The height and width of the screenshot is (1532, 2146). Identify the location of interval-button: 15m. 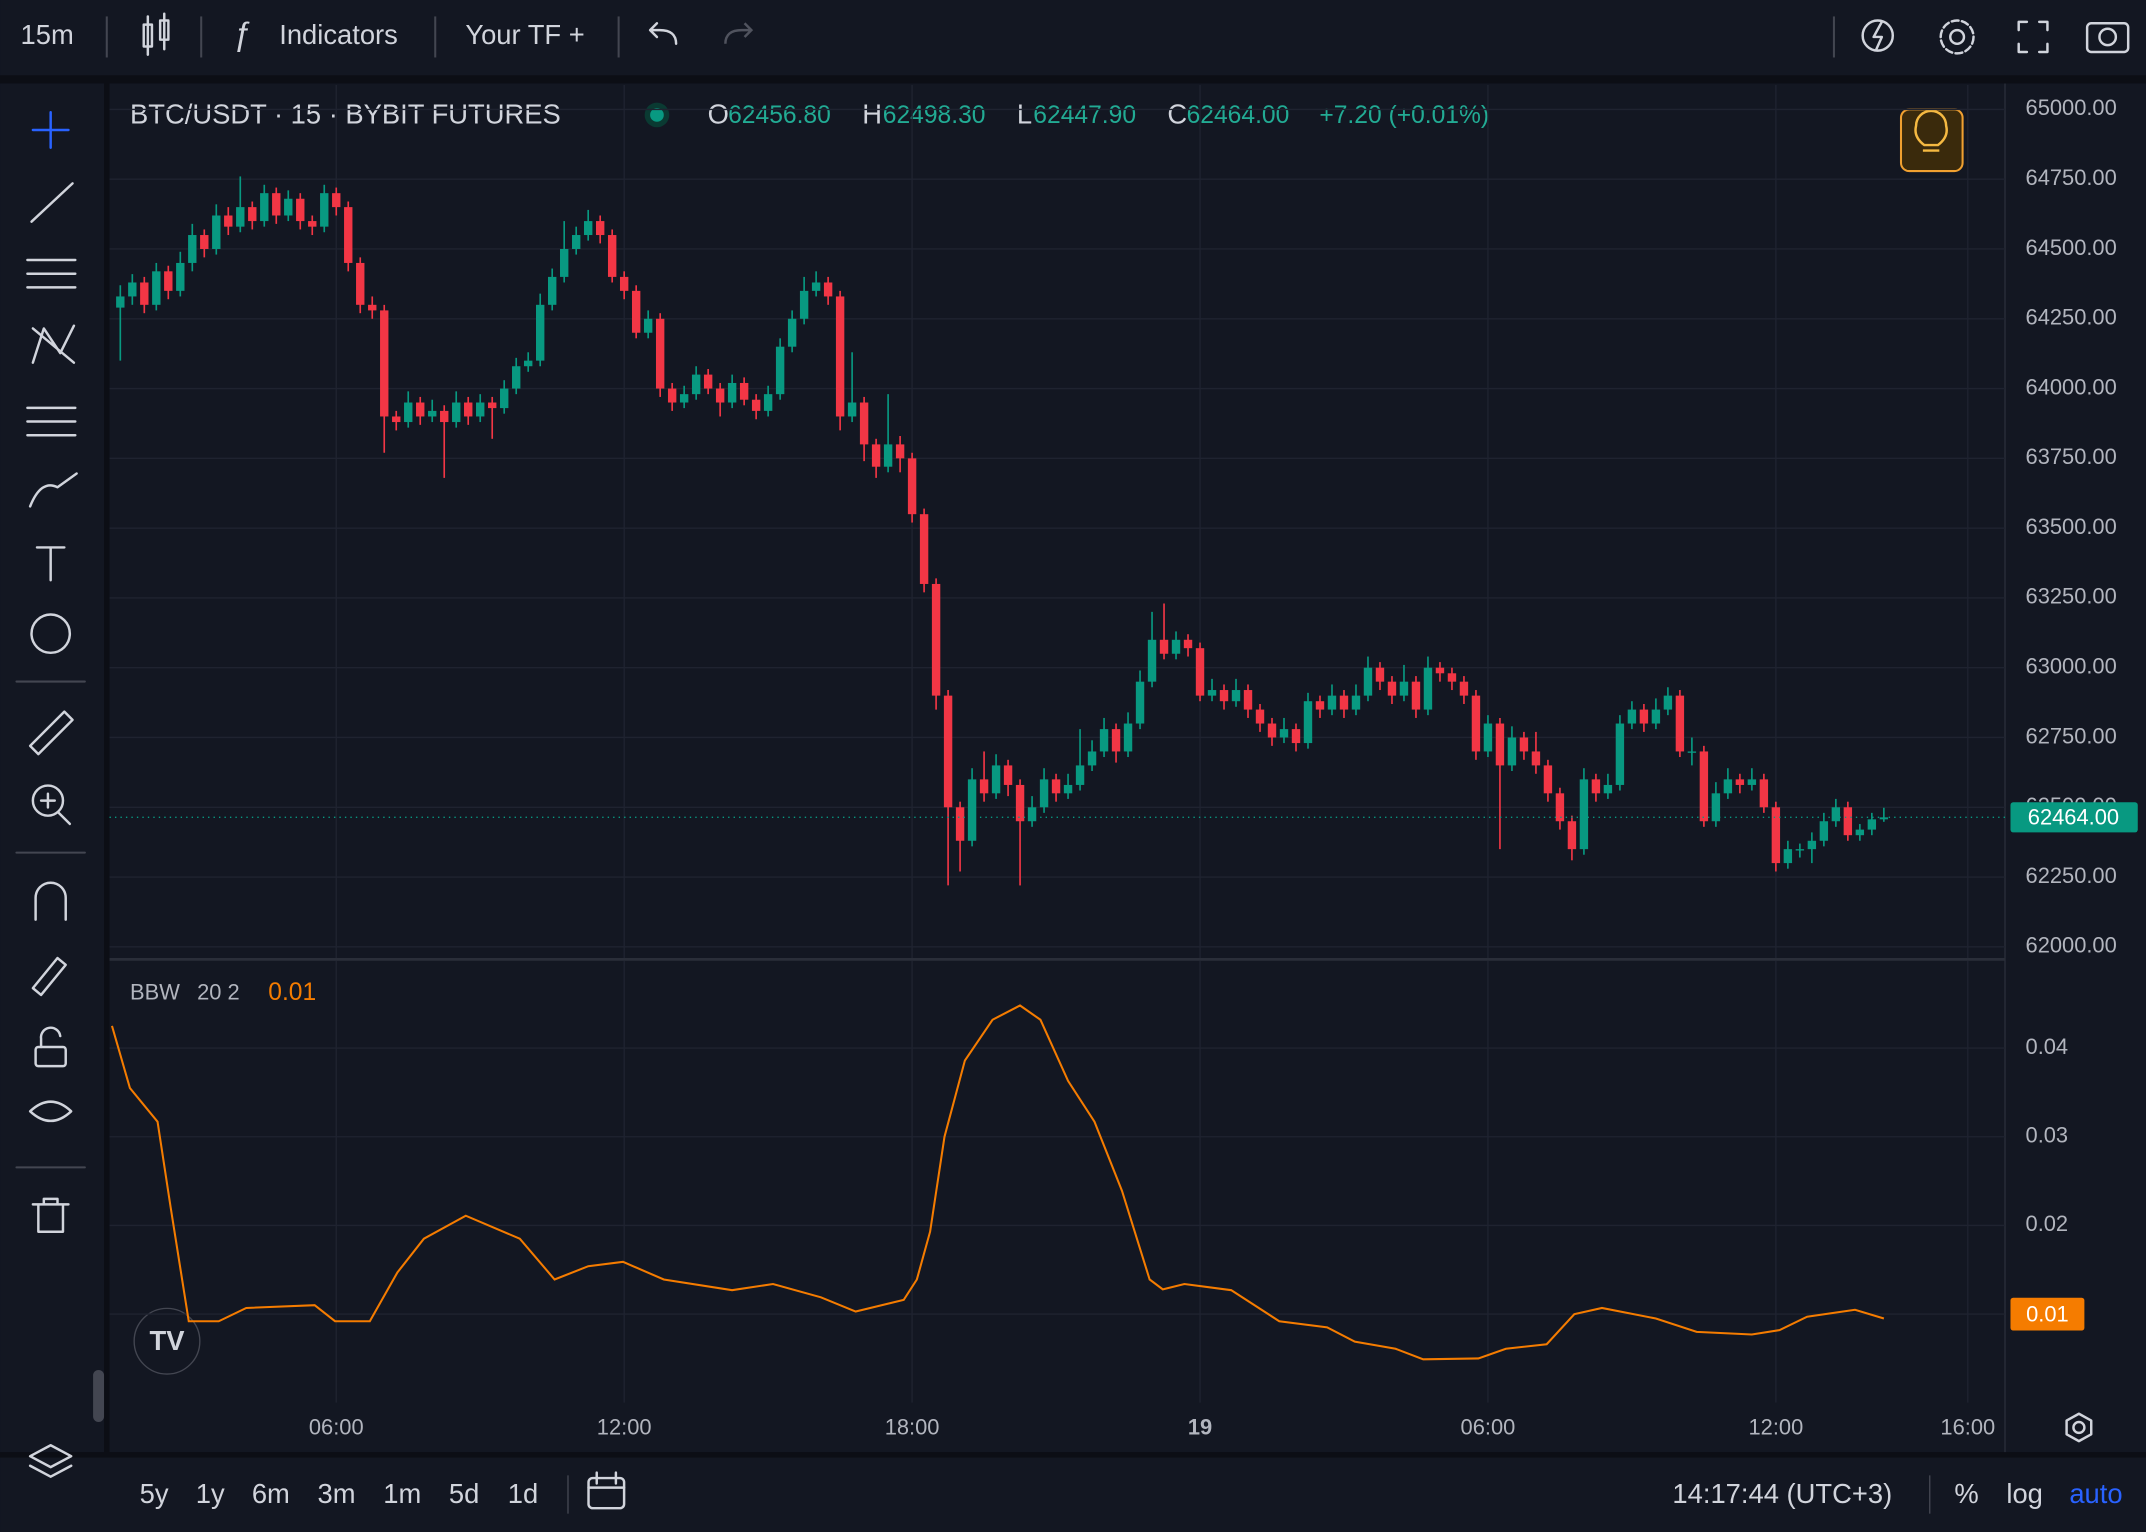
(47, 34).